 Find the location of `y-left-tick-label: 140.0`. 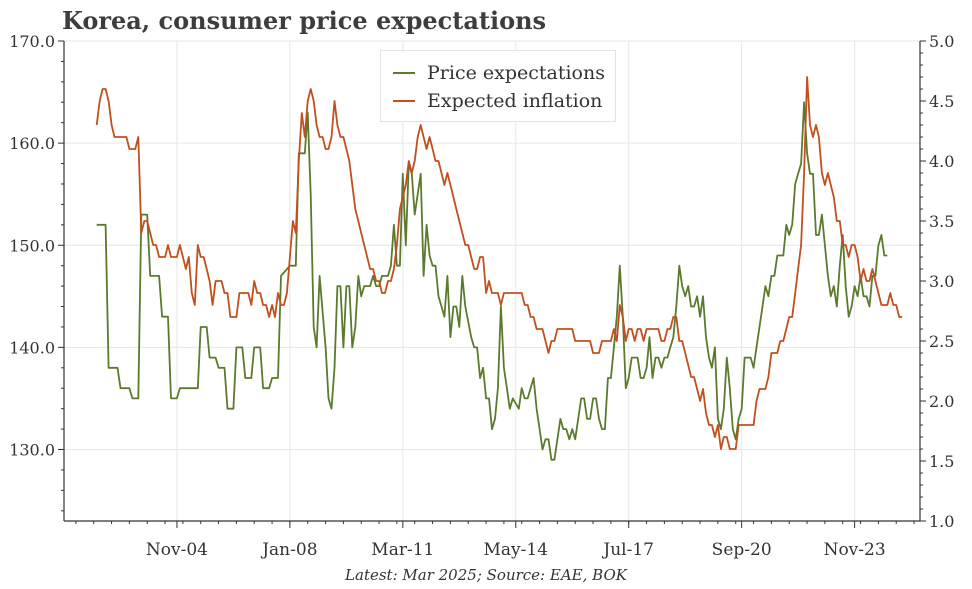

y-left-tick-label: 140.0 is located at coordinates (32, 347).